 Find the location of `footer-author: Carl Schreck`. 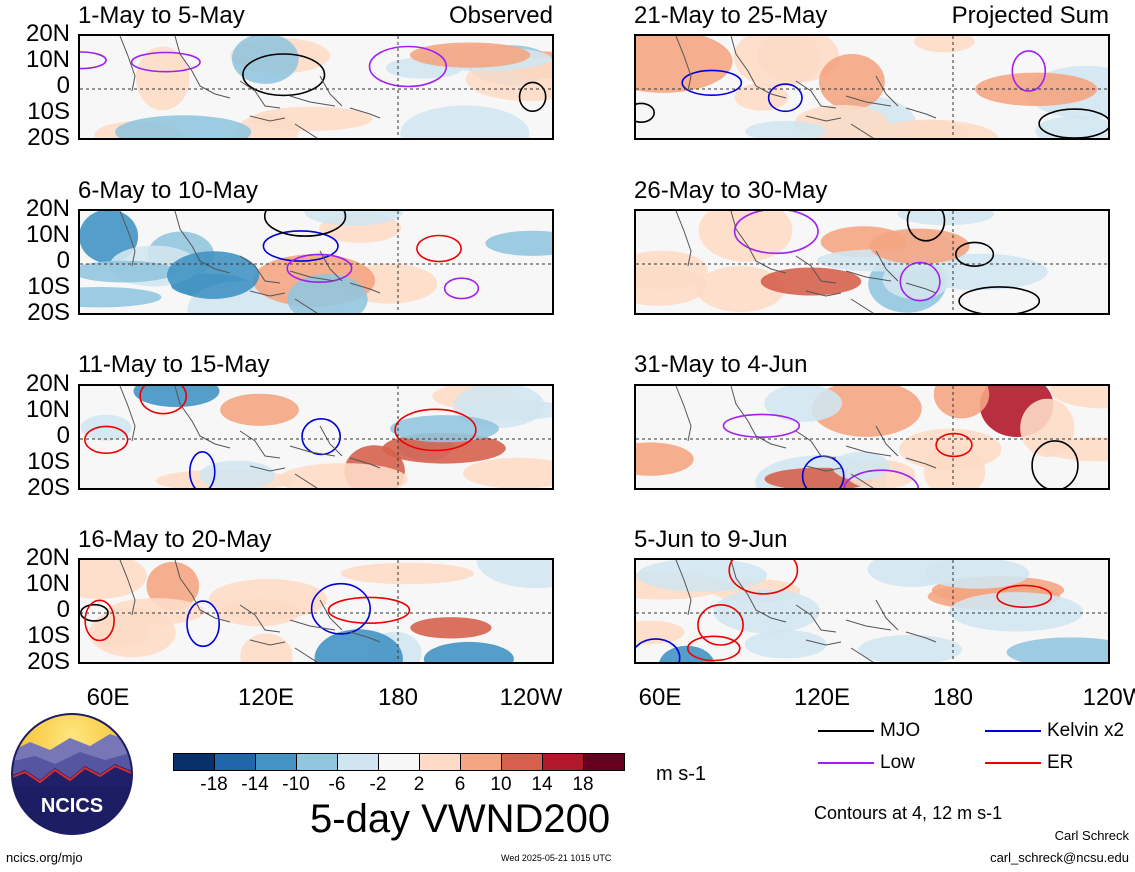

footer-author: Carl Schreck is located at coordinates (1091, 835).